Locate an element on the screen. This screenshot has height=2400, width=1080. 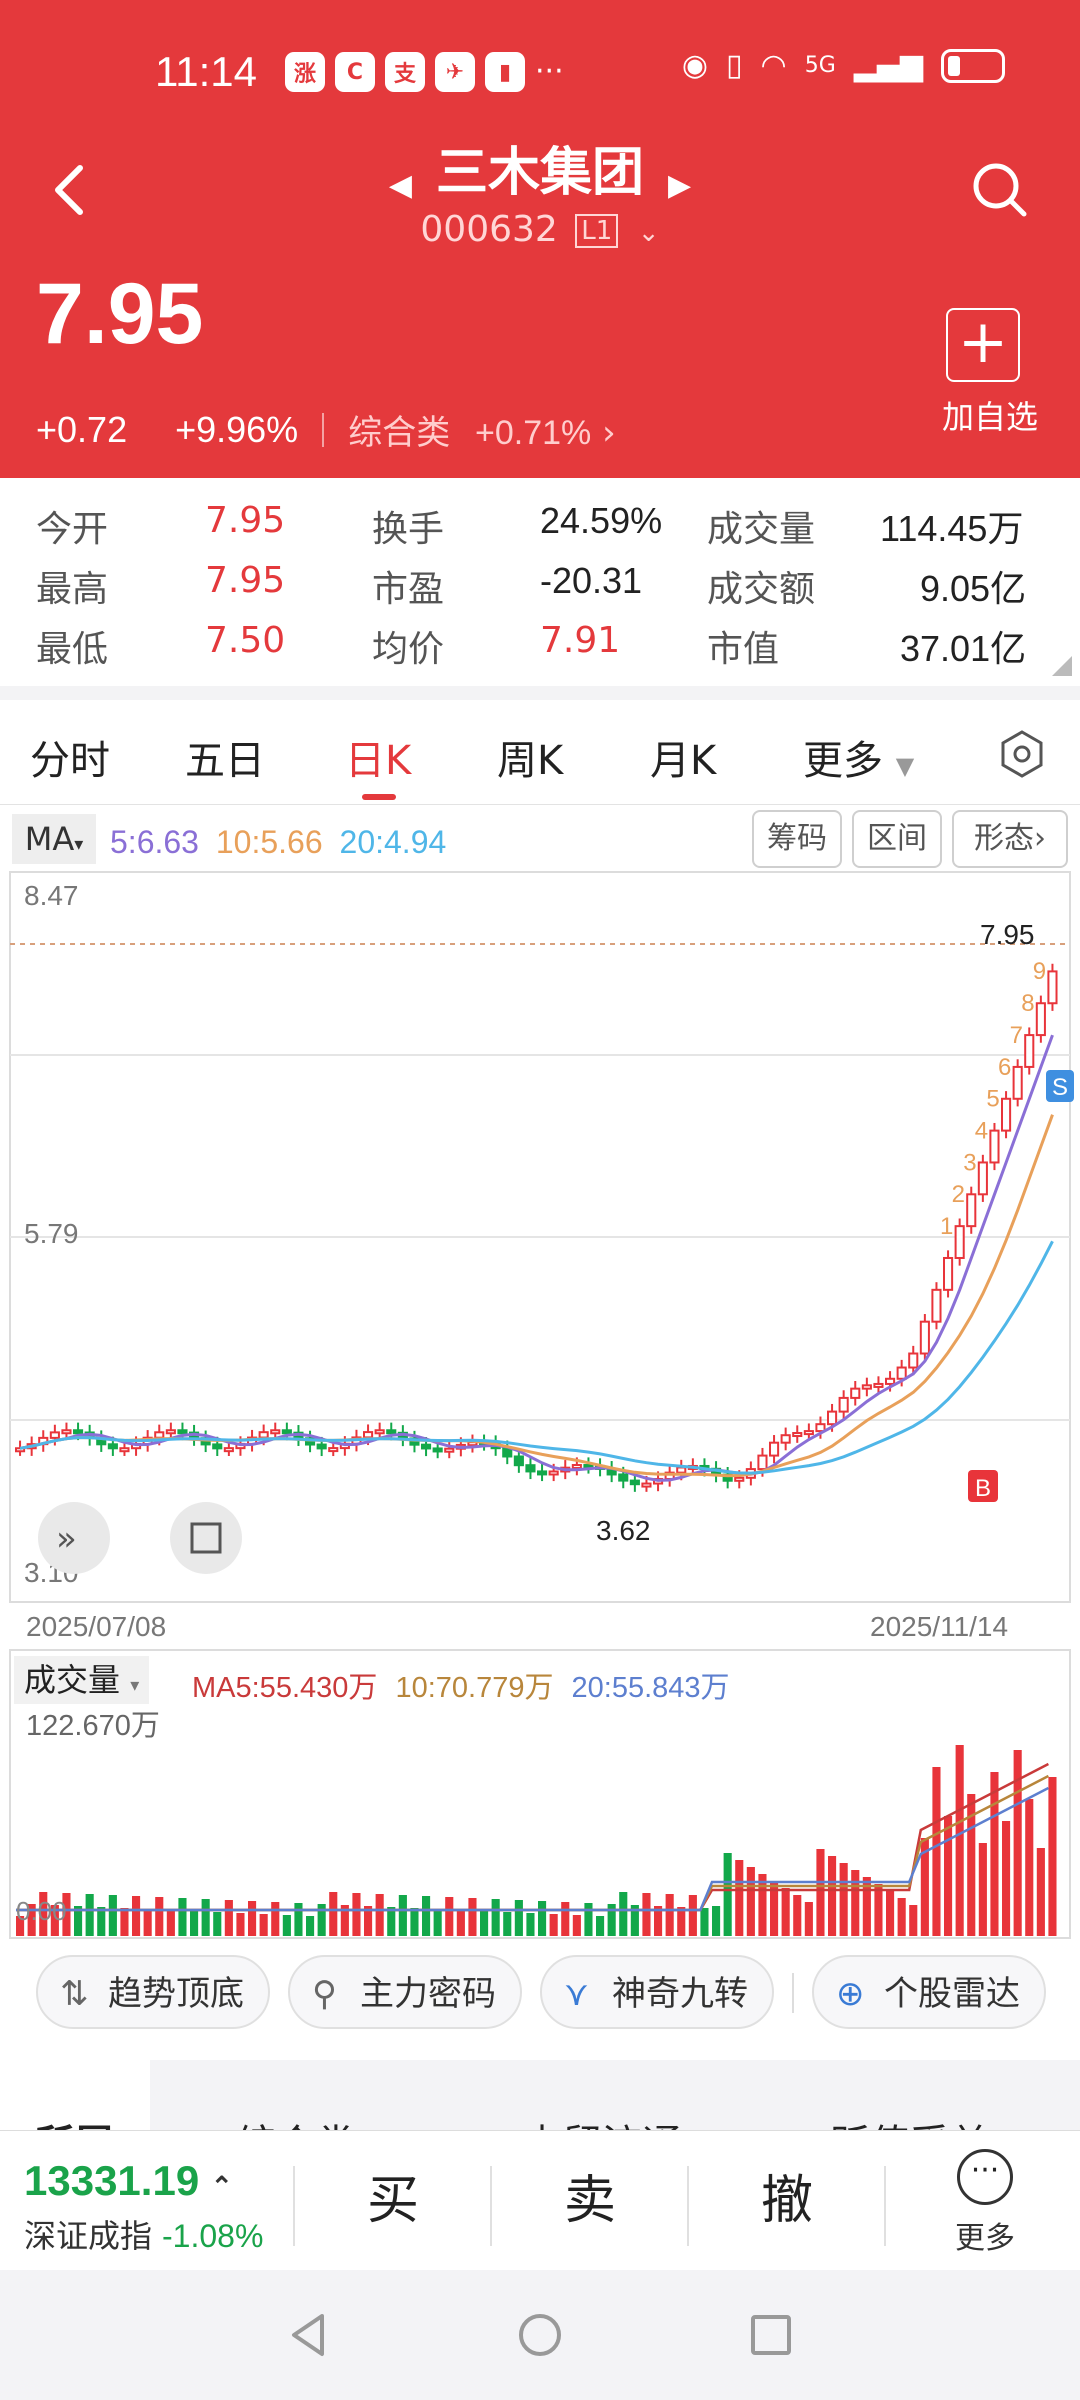
price-change-pct: +9.96% is located at coordinates (237, 429).